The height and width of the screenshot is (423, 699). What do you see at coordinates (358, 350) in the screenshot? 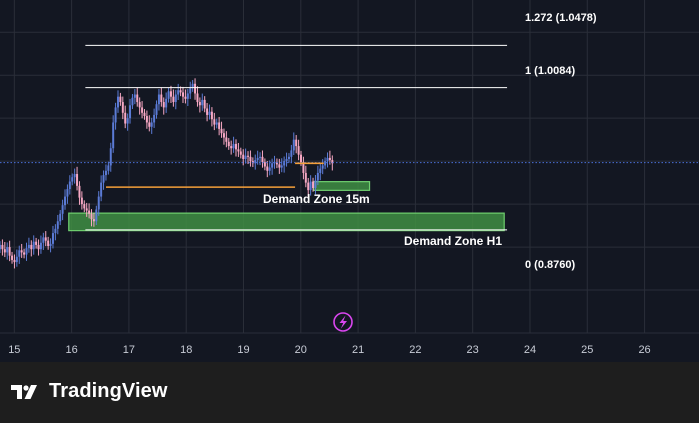
I see `x-tick-label: 21` at bounding box center [358, 350].